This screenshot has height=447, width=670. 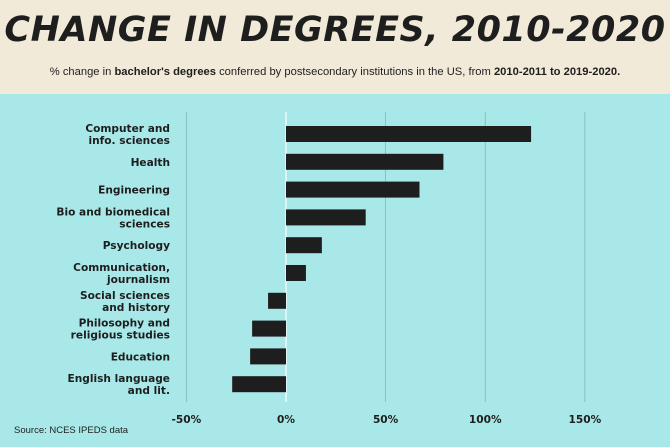 What do you see at coordinates (186, 420) in the screenshot?
I see `x-tick-label-0: -50%` at bounding box center [186, 420].